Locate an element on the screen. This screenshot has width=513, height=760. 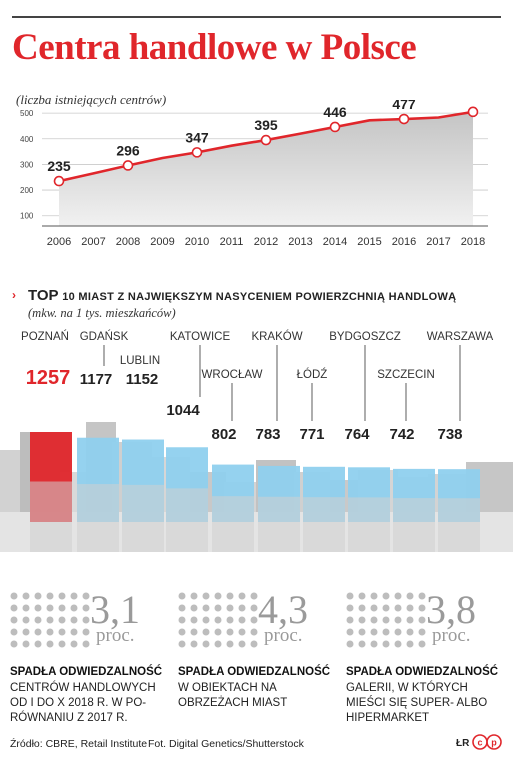
stat-value: 3,1 is located at coordinates (115, 609).